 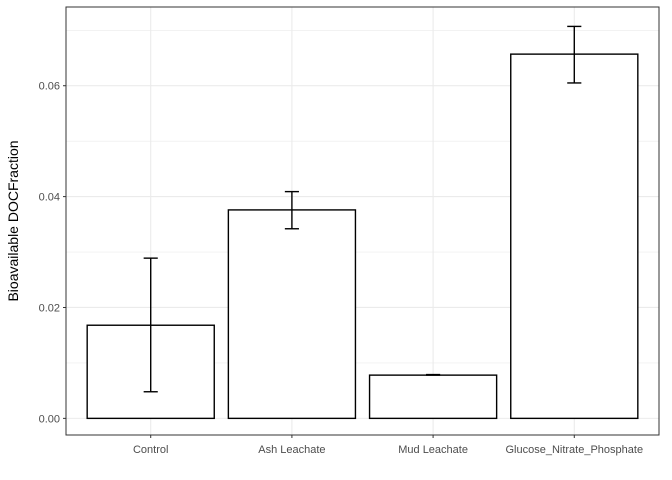 I want to click on x-tick-label: Mud Leachate, so click(x=433, y=450).